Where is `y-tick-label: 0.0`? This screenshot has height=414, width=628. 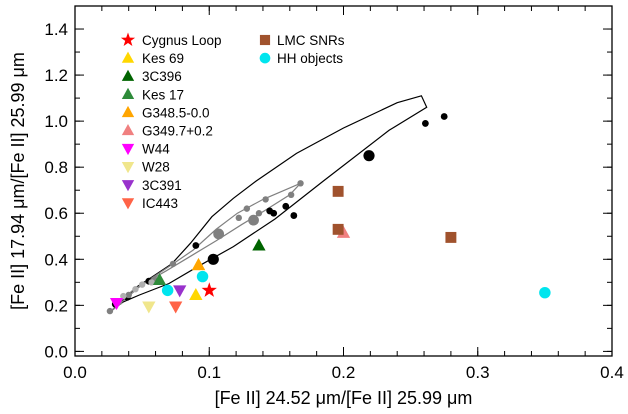 y-tick-label: 0.0 is located at coordinates (56, 351).